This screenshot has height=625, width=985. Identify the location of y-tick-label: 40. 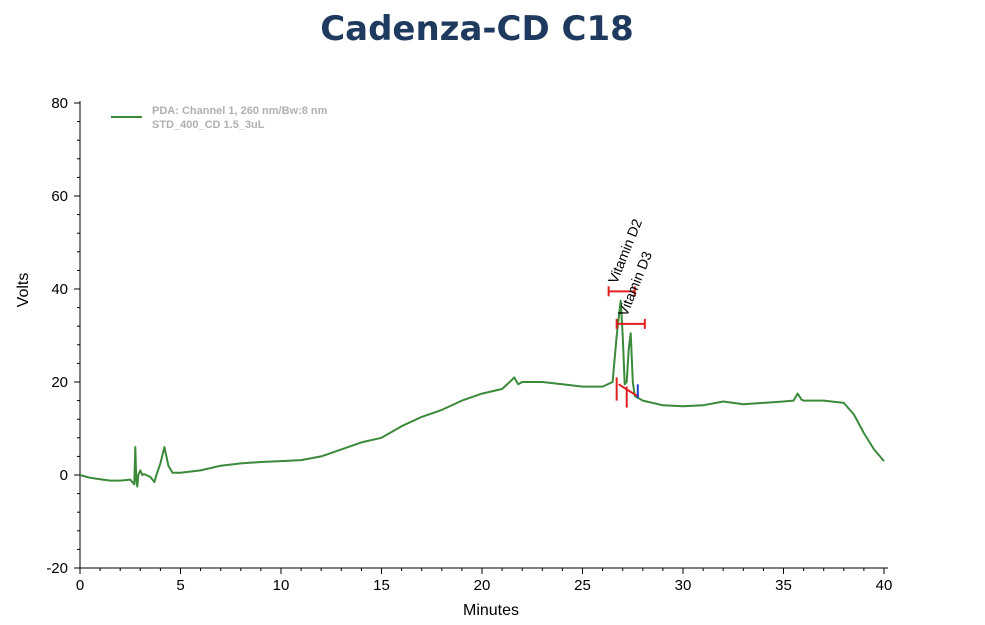
(59, 289).